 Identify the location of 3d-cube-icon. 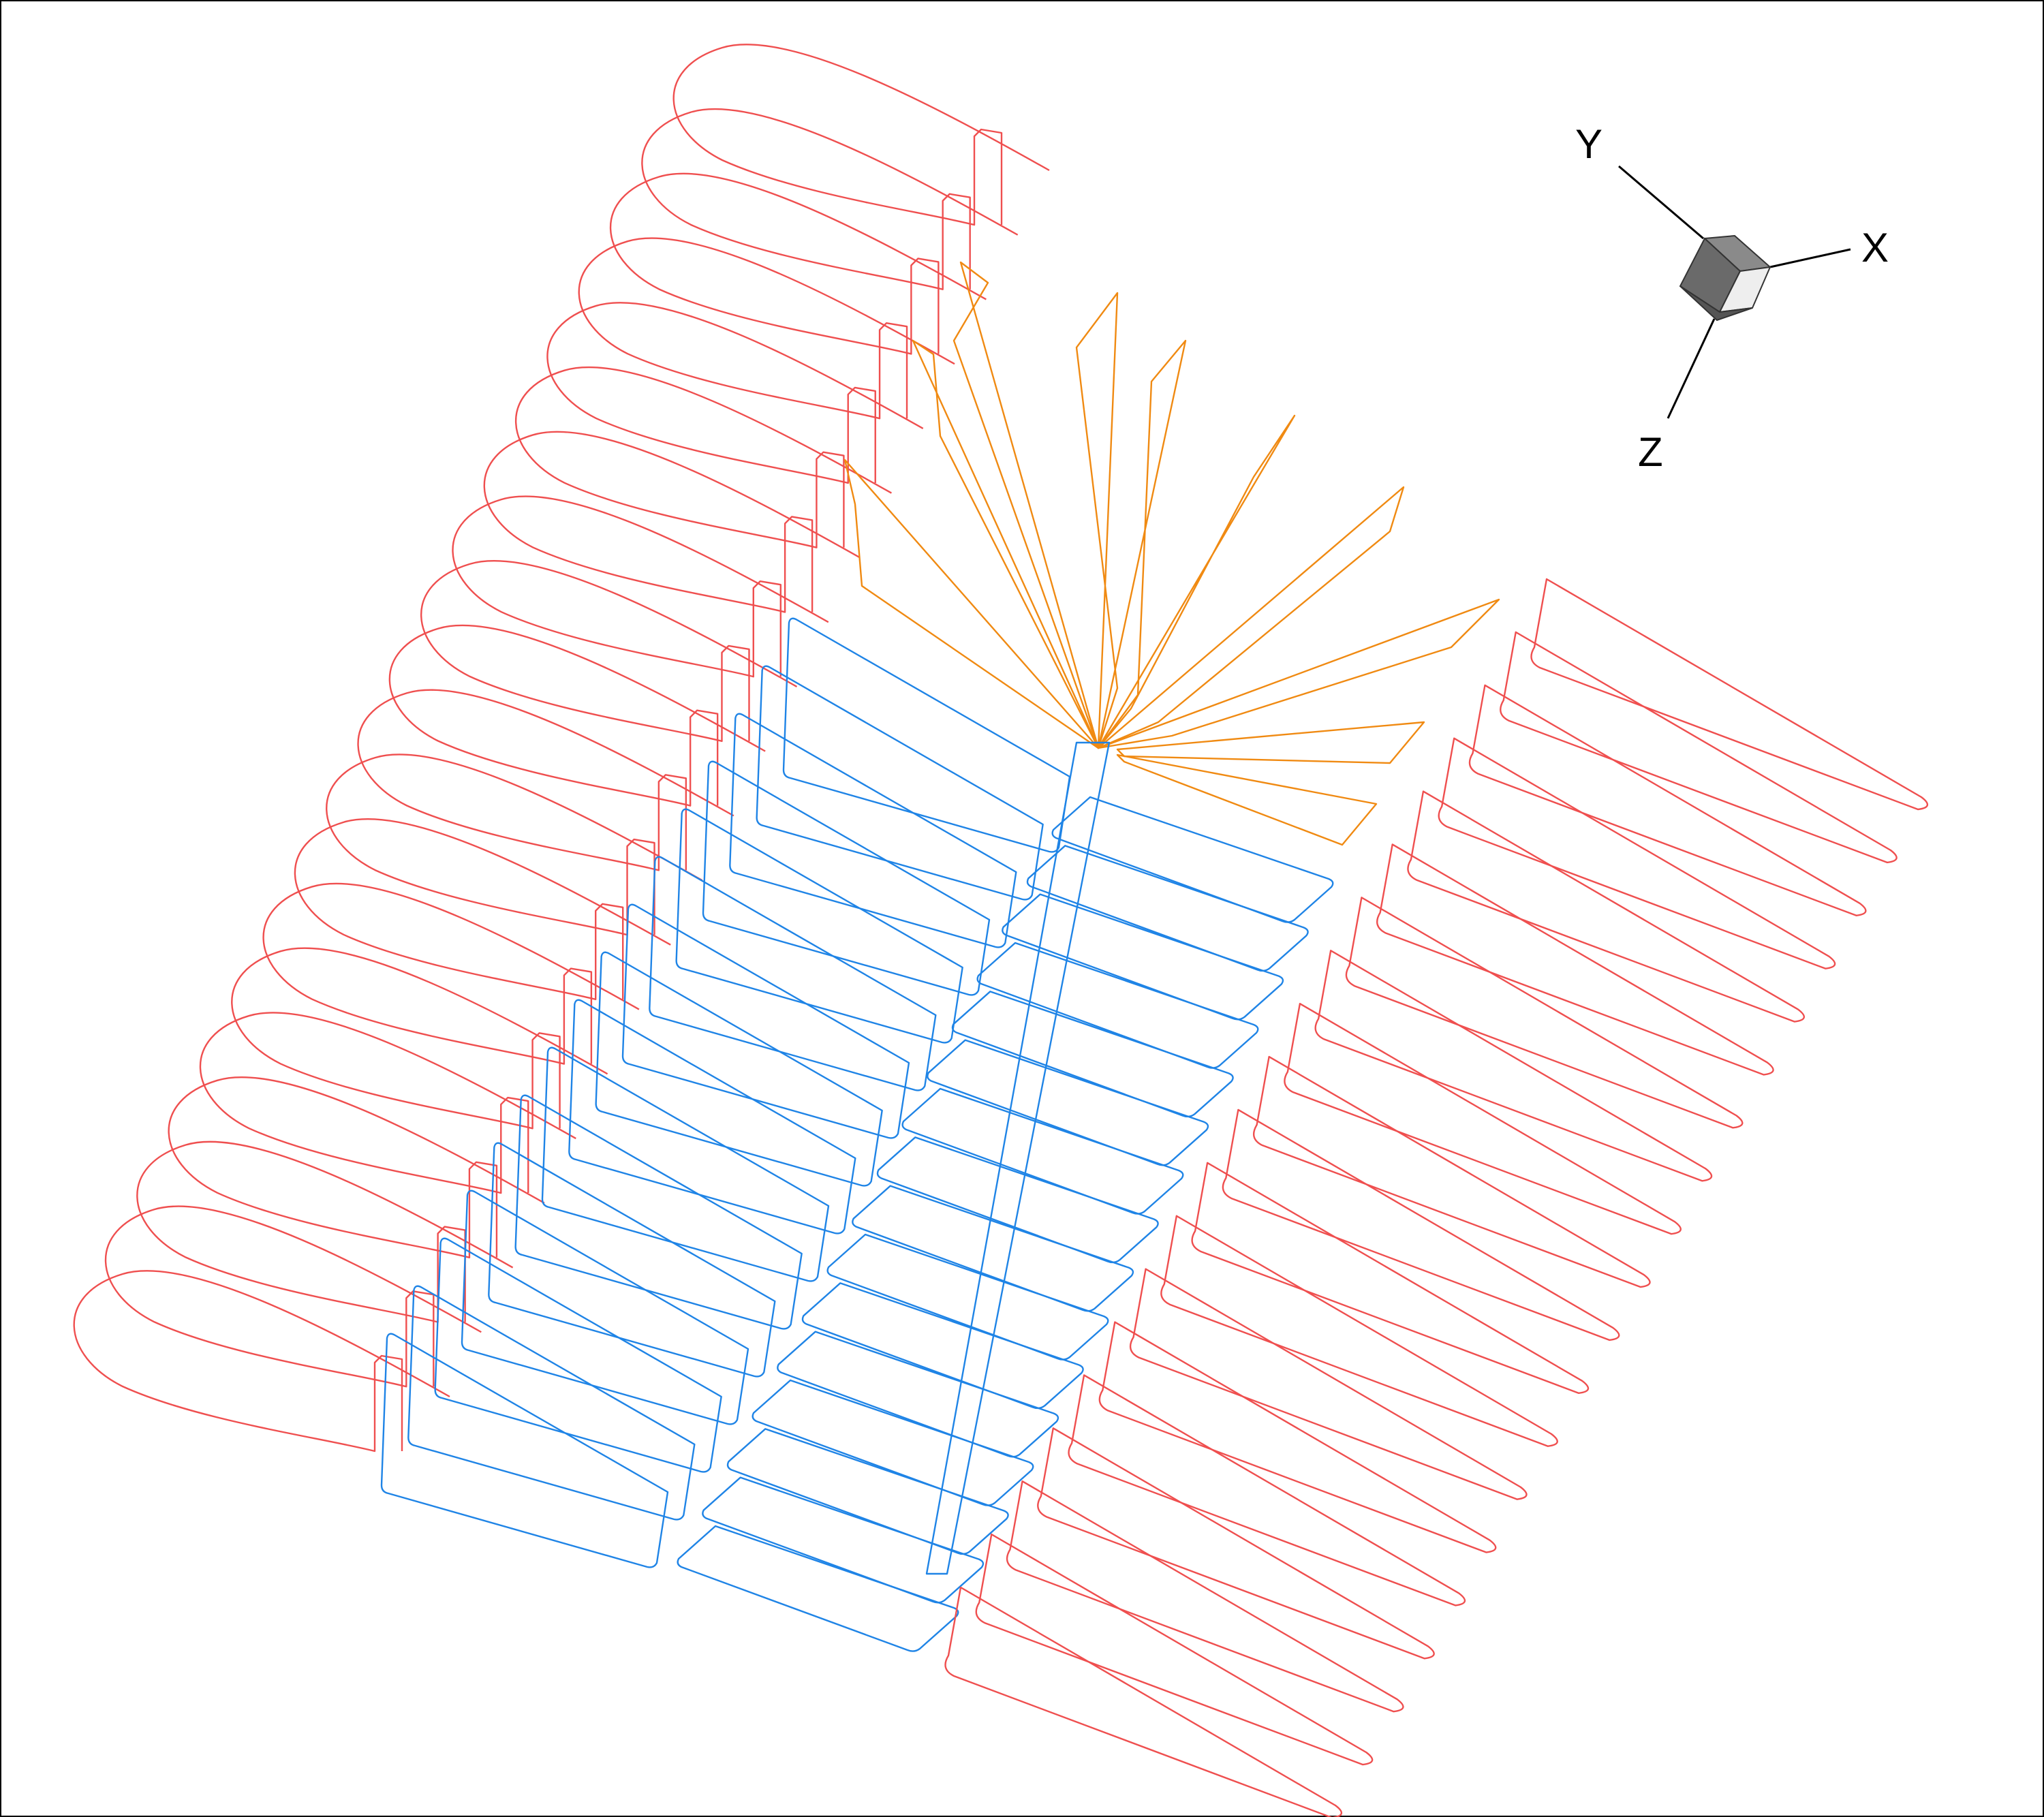
(1725, 278).